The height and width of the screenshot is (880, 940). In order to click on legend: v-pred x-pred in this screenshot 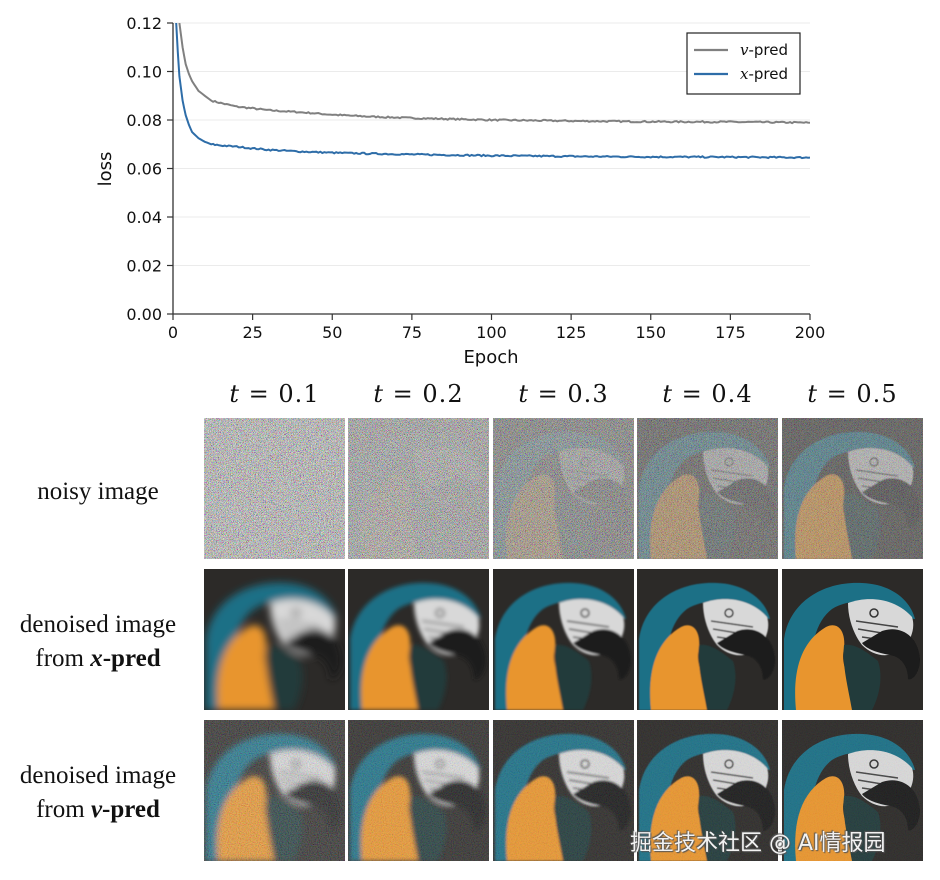, I will do `click(743, 63)`.